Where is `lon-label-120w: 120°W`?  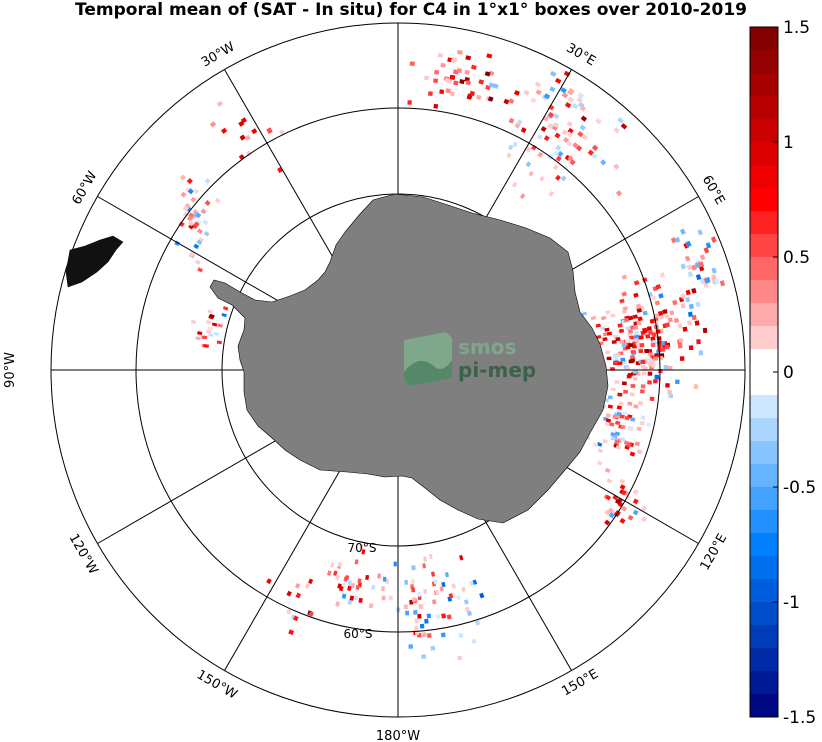 lon-label-120w: 120°W is located at coordinates (82, 554).